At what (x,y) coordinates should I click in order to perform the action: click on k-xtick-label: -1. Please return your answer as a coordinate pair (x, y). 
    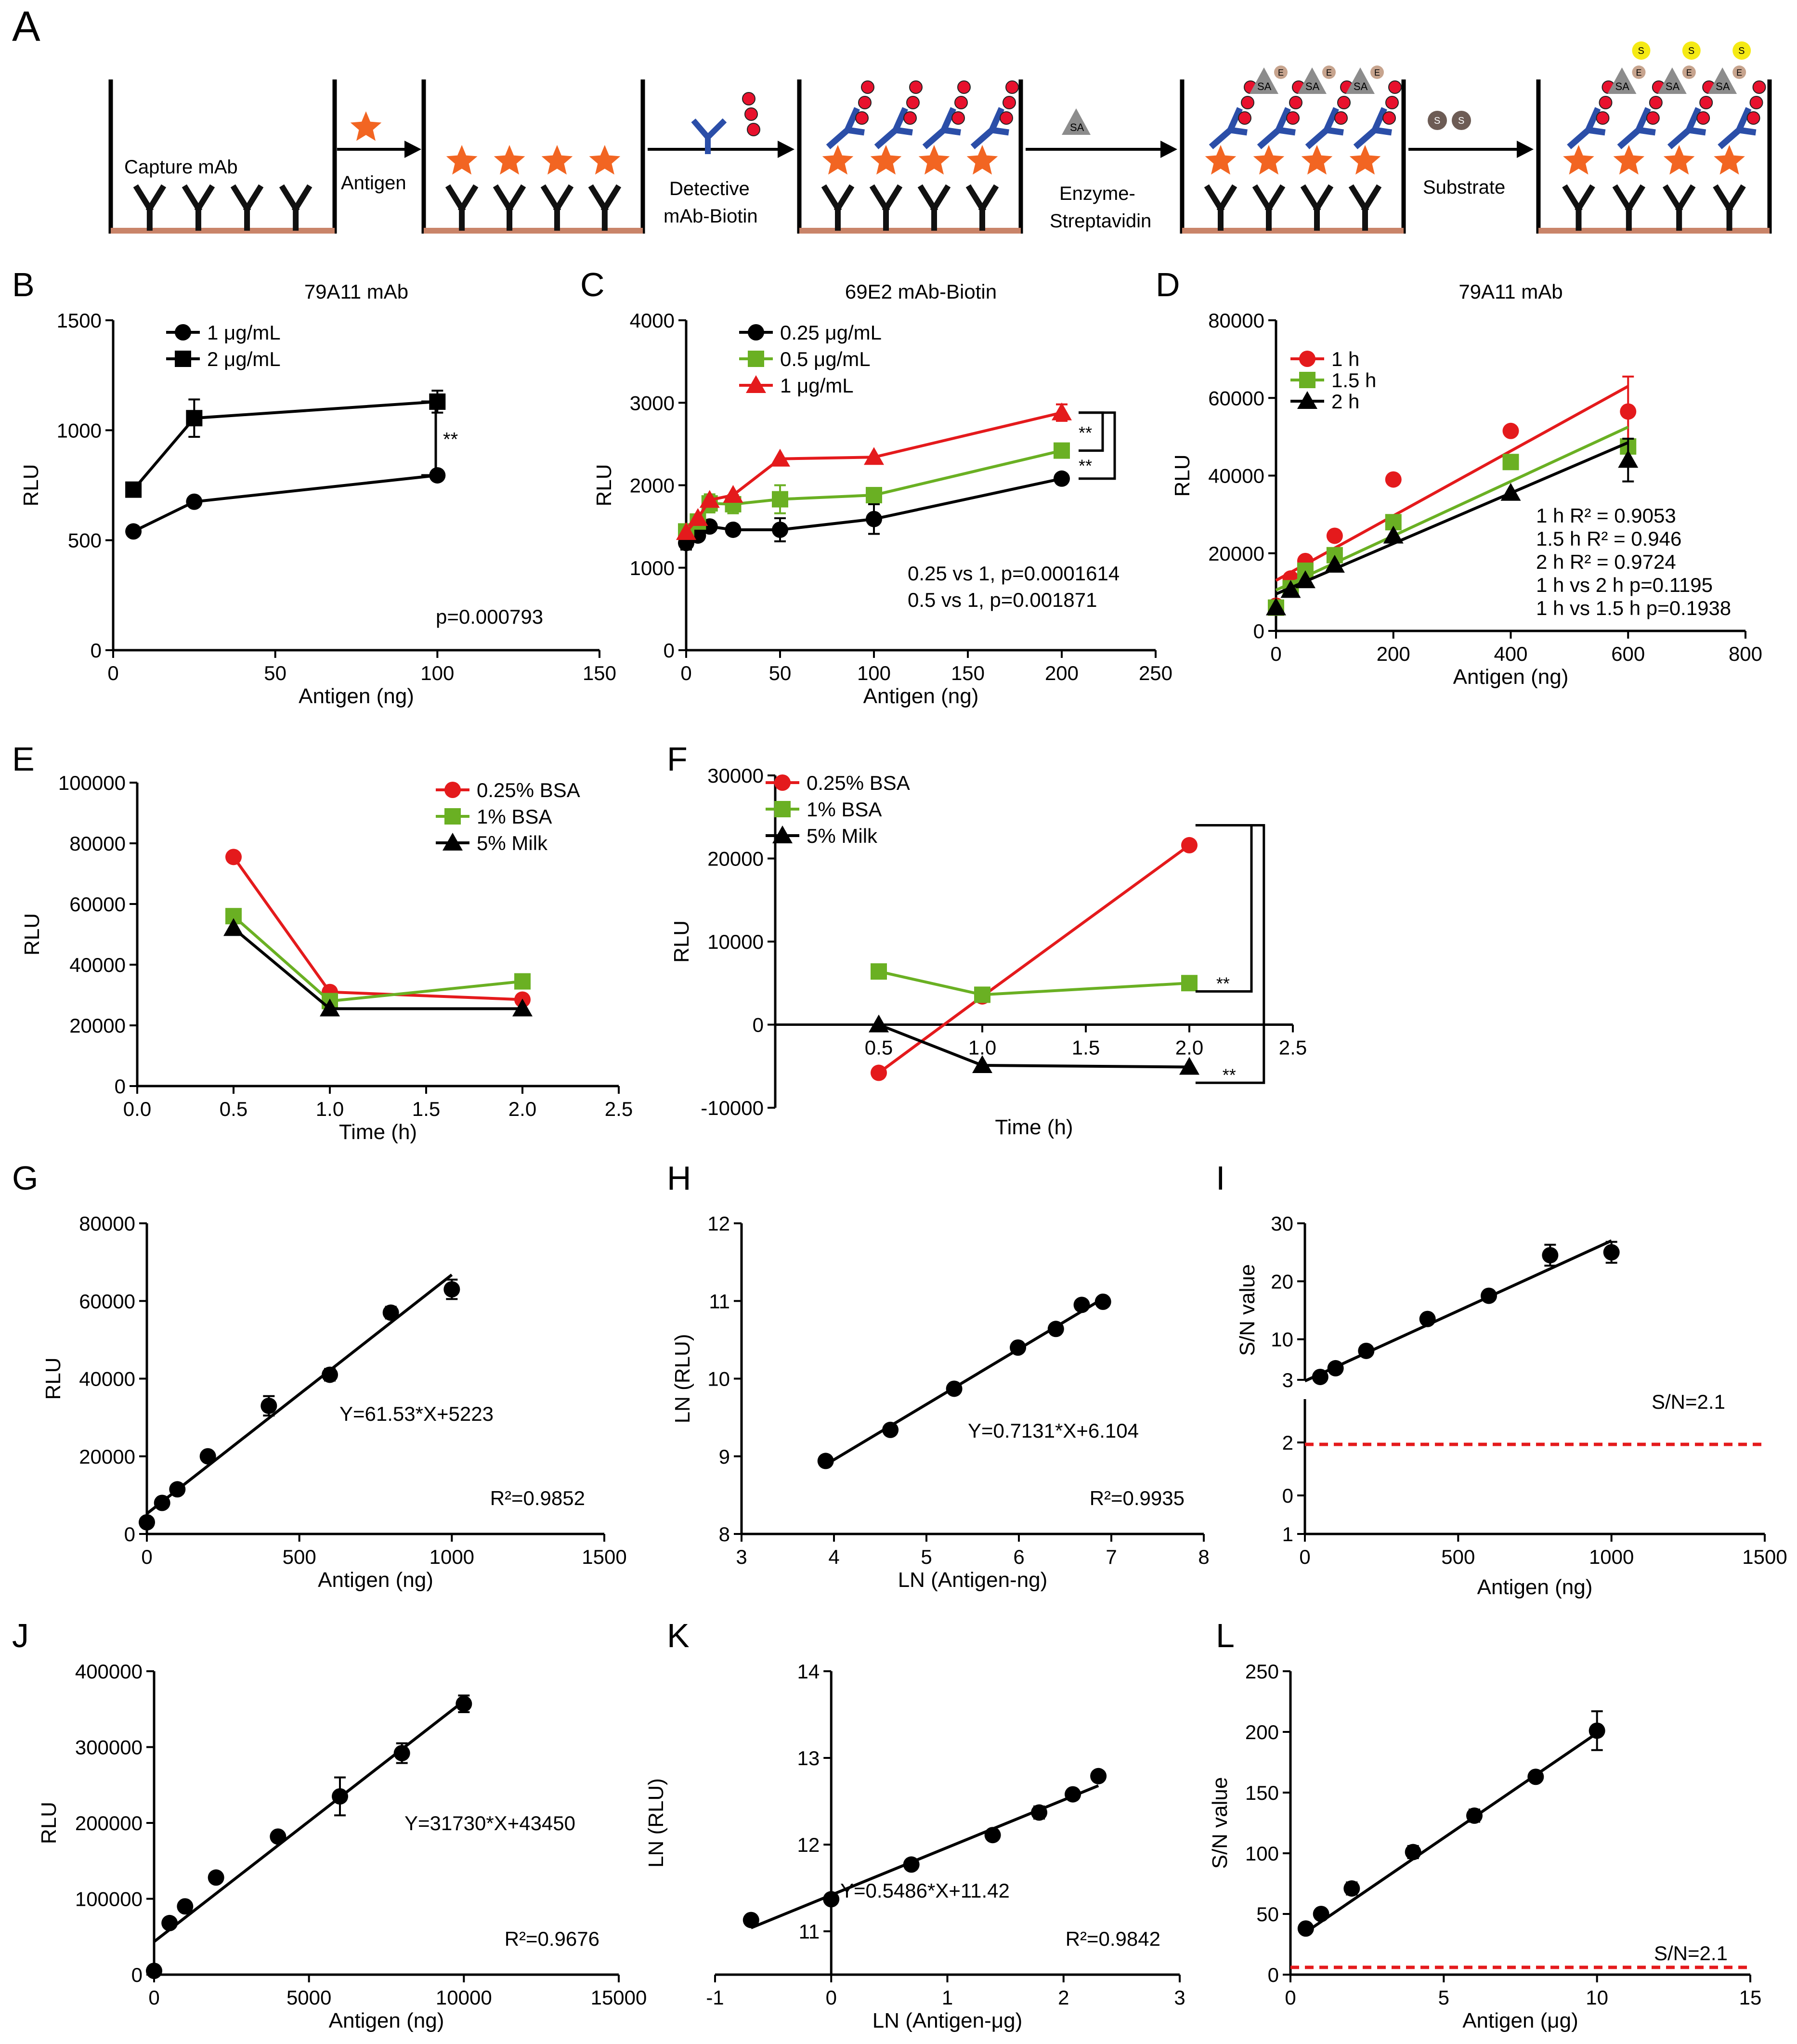
    Looking at the image, I should click on (715, 1997).